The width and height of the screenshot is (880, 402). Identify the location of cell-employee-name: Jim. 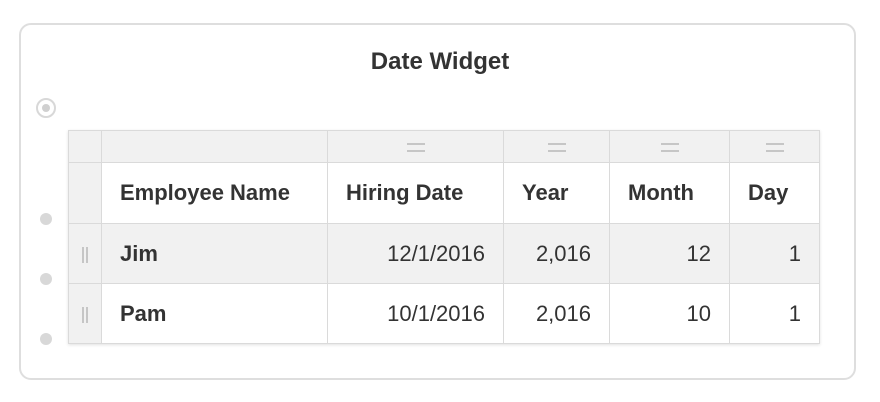
(214, 253).